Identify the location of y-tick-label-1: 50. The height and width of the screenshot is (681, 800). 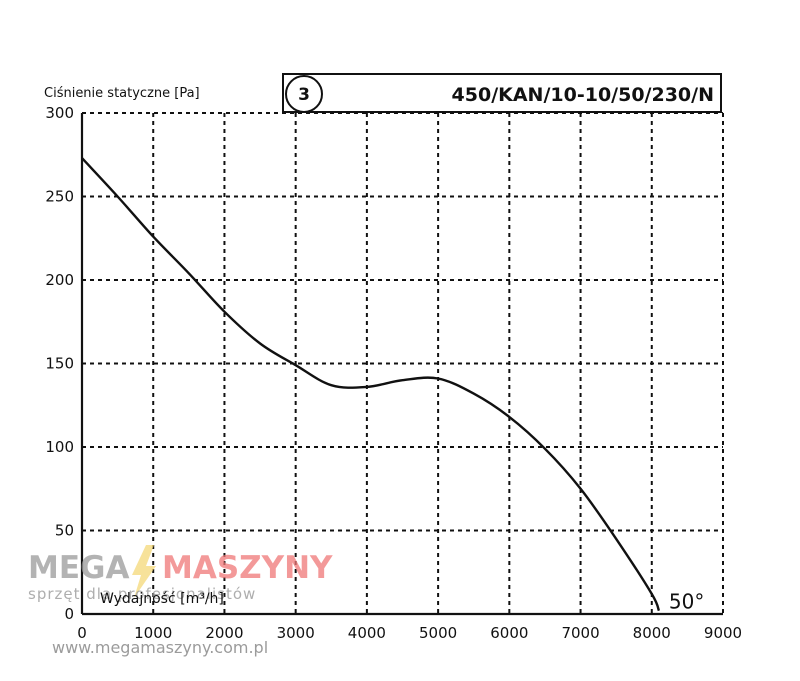
(64, 531).